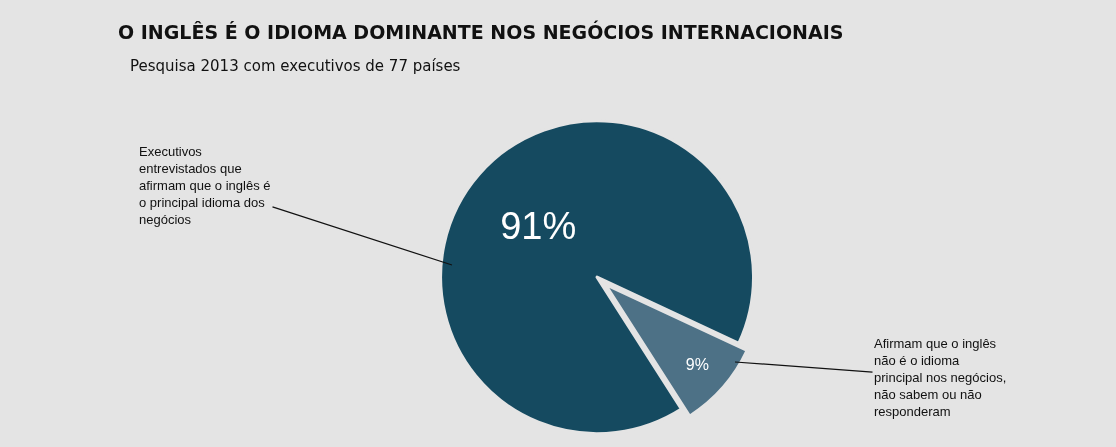  What do you see at coordinates (697, 365) in the screenshot?
I see `data-label: 9%` at bounding box center [697, 365].